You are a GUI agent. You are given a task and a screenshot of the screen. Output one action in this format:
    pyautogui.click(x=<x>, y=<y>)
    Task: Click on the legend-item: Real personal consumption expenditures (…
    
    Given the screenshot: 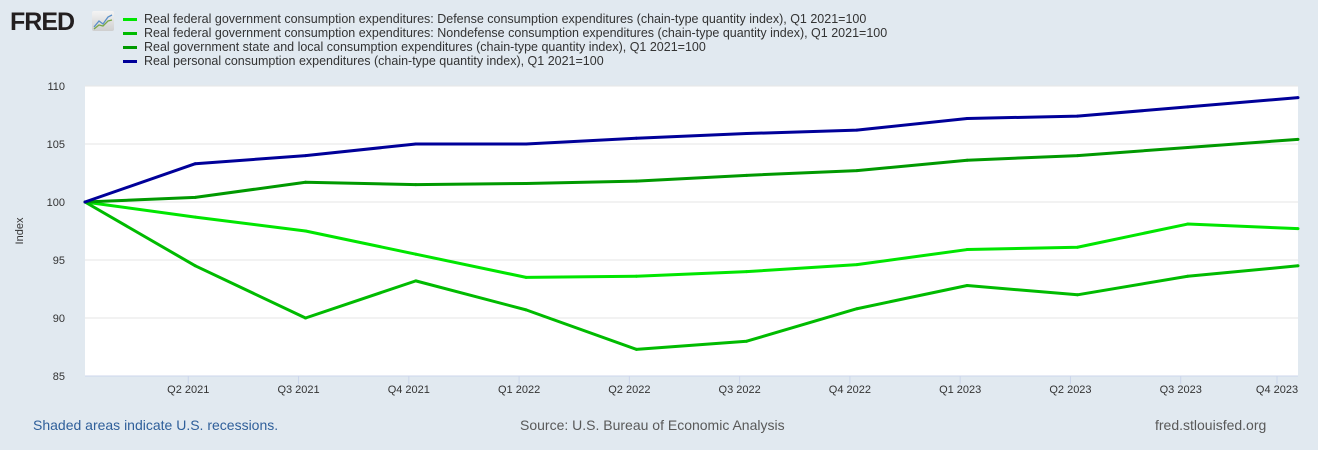 What is the action you would take?
    pyautogui.click(x=505, y=61)
    